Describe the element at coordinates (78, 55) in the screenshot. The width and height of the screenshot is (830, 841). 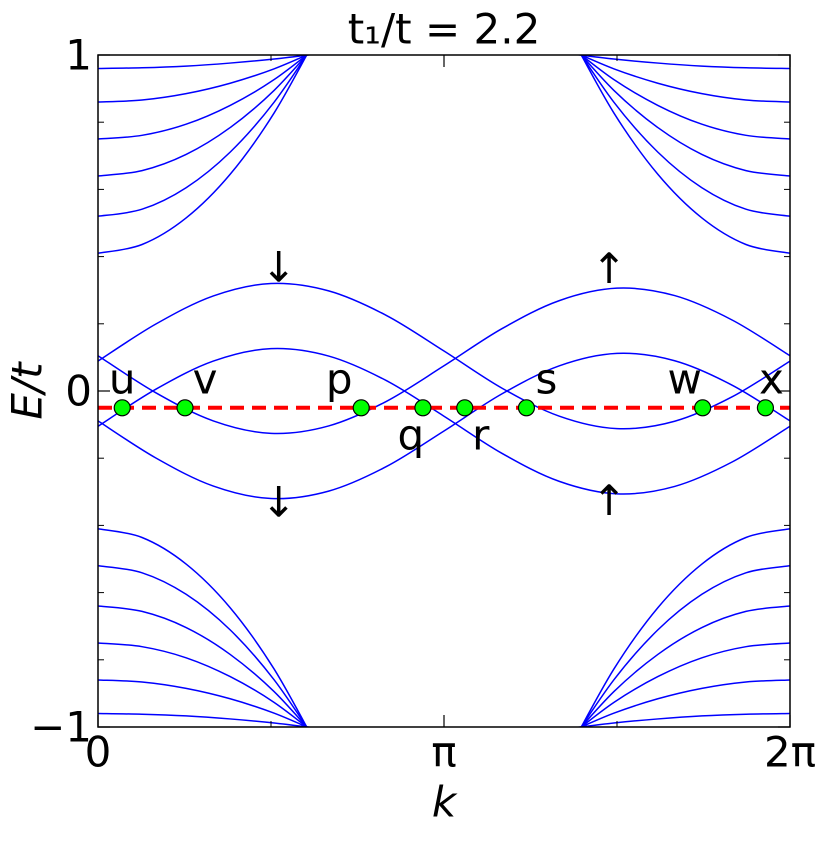
I see `y-tick-label: 1` at that location.